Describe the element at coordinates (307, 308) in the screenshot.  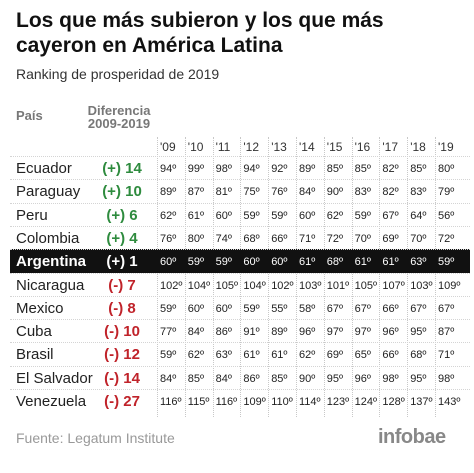
I see `rank-cell: 58º` at that location.